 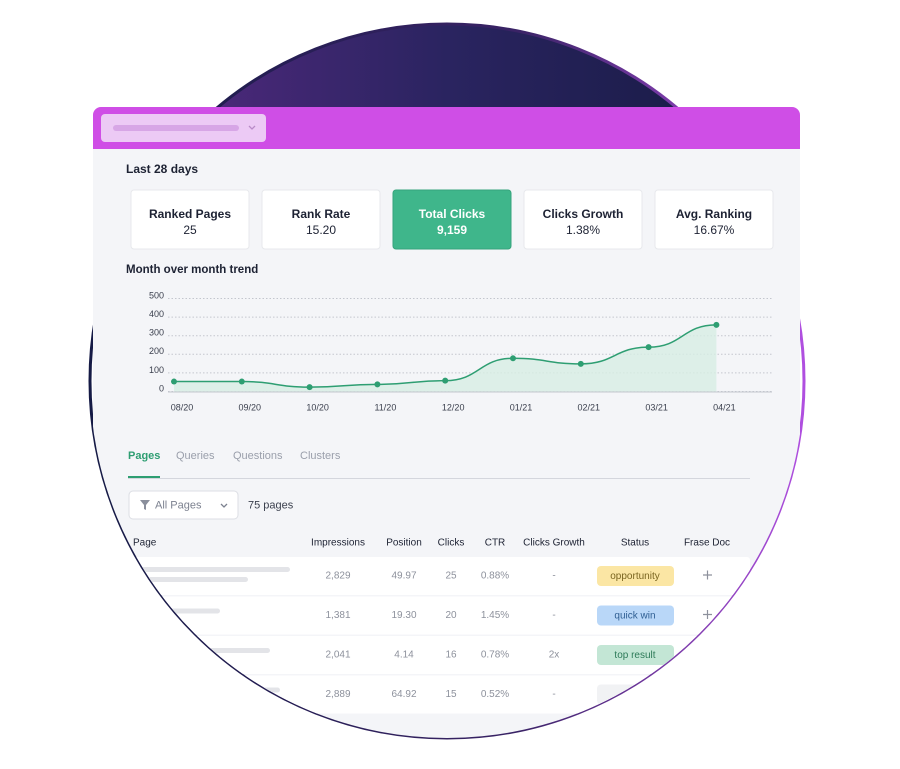 What do you see at coordinates (521, 407) in the screenshot?
I see `x-tick-label: 01/21` at bounding box center [521, 407].